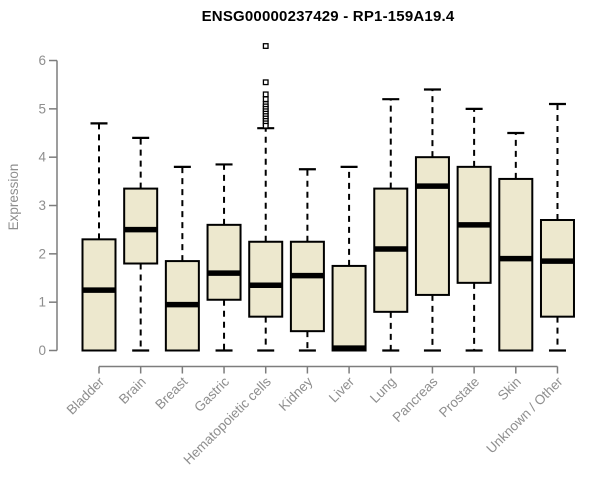 The height and width of the screenshot is (500, 600). What do you see at coordinates (42, 253) in the screenshot?
I see `y-tick-label: 2` at bounding box center [42, 253].